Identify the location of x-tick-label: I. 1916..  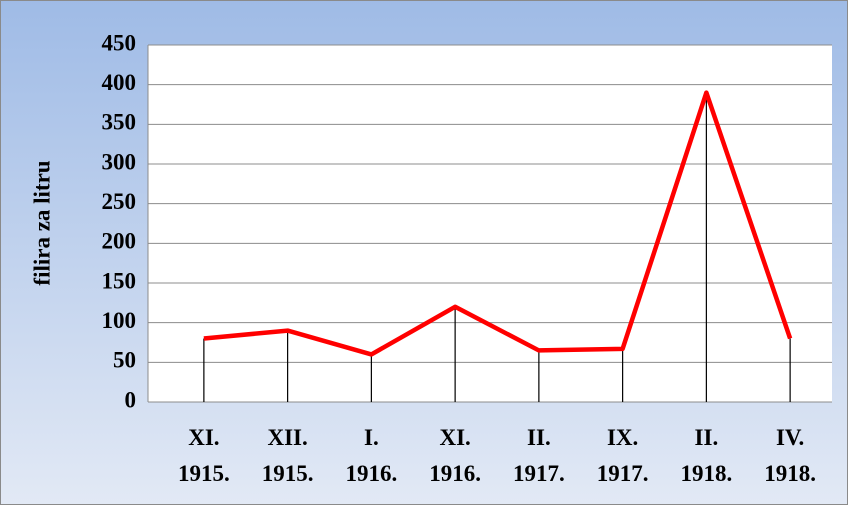
(371, 455).